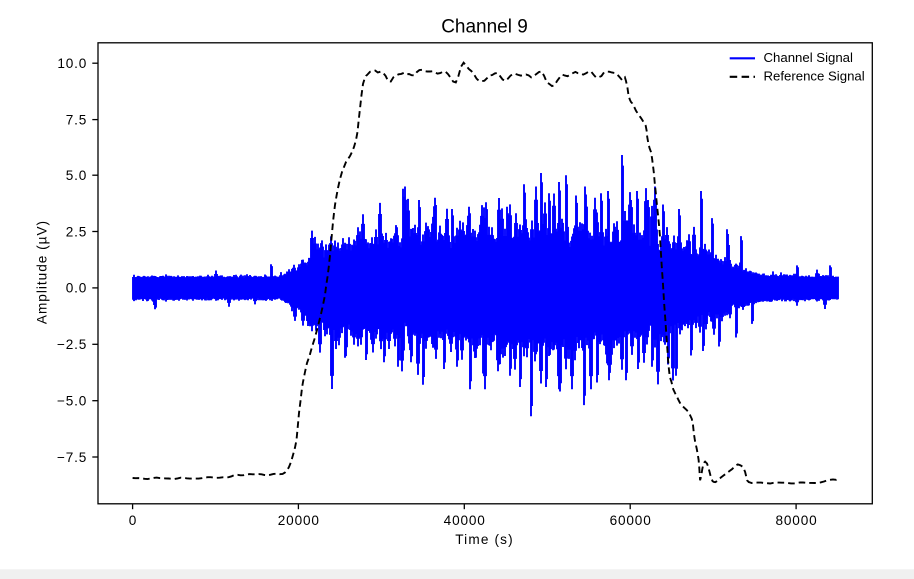 This screenshot has width=914, height=579. I want to click on svg-text: 2.5, so click(76, 231).